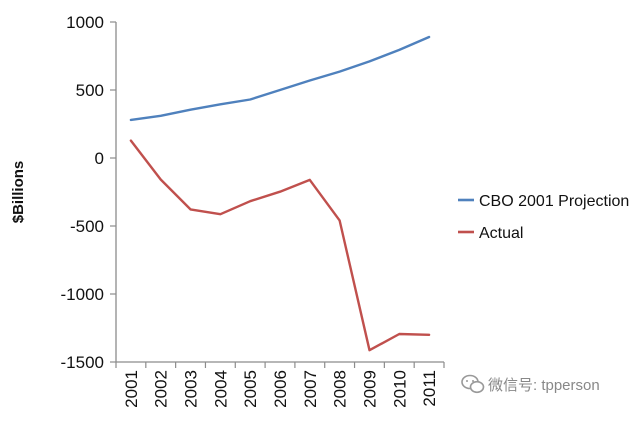 This screenshot has height=431, width=640. I want to click on x-tick-label: 2007, so click(310, 389).